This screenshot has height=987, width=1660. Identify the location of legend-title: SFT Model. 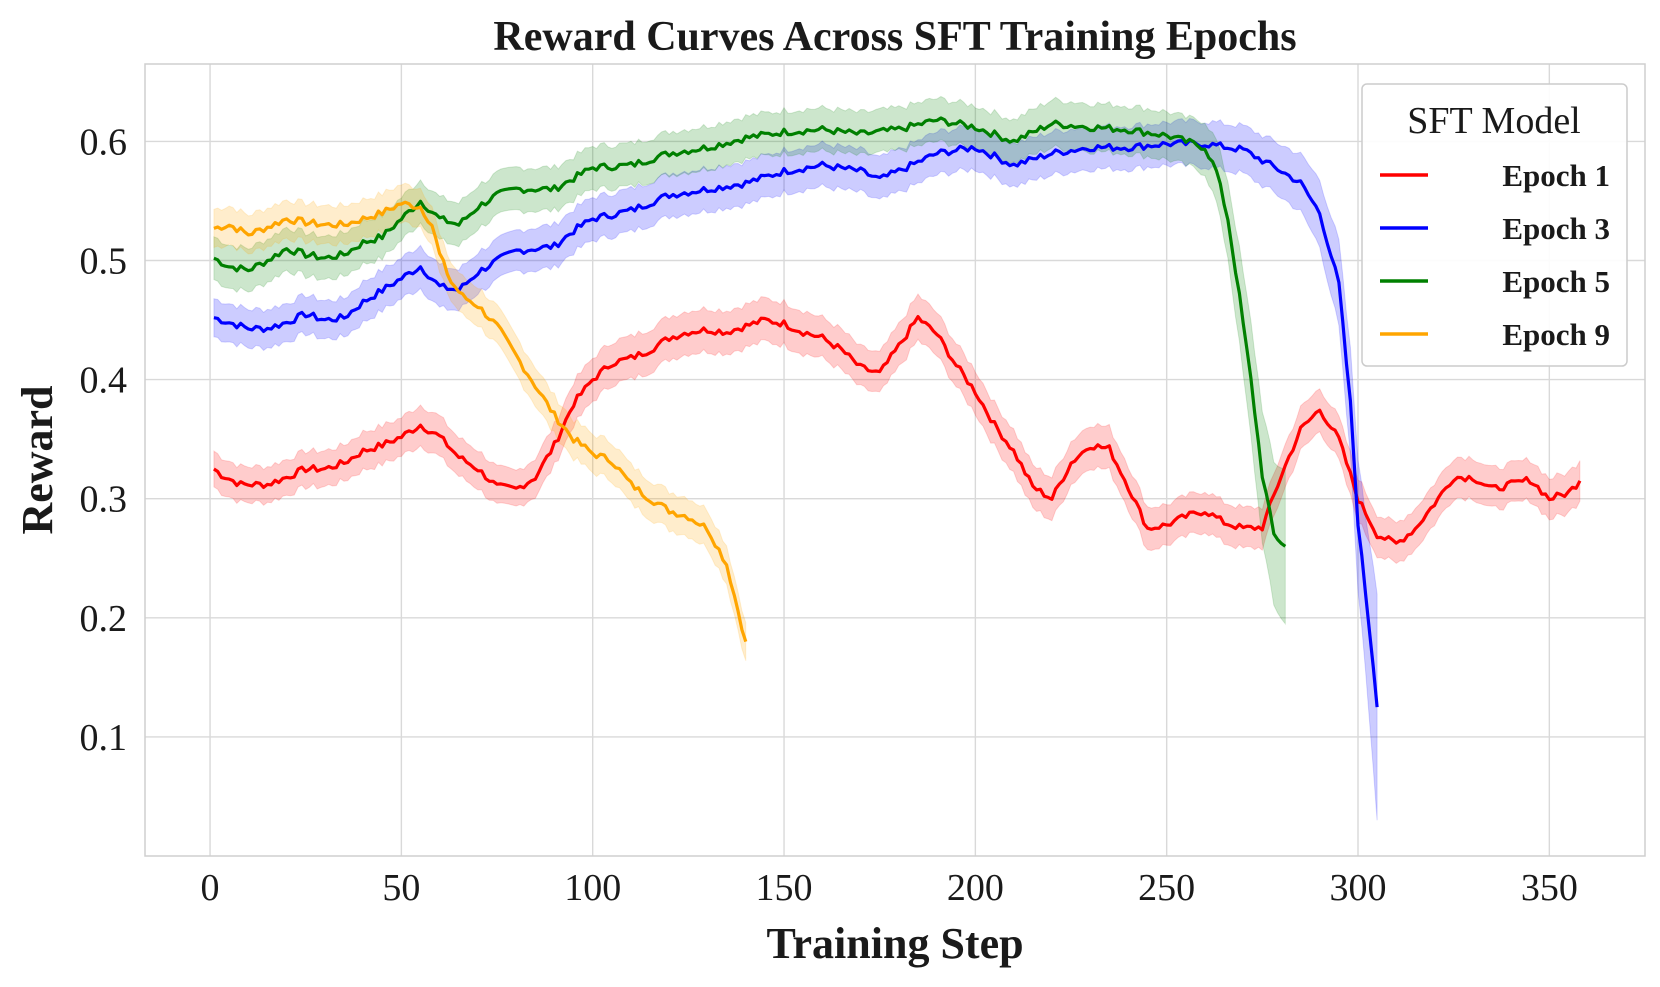
(1494, 121).